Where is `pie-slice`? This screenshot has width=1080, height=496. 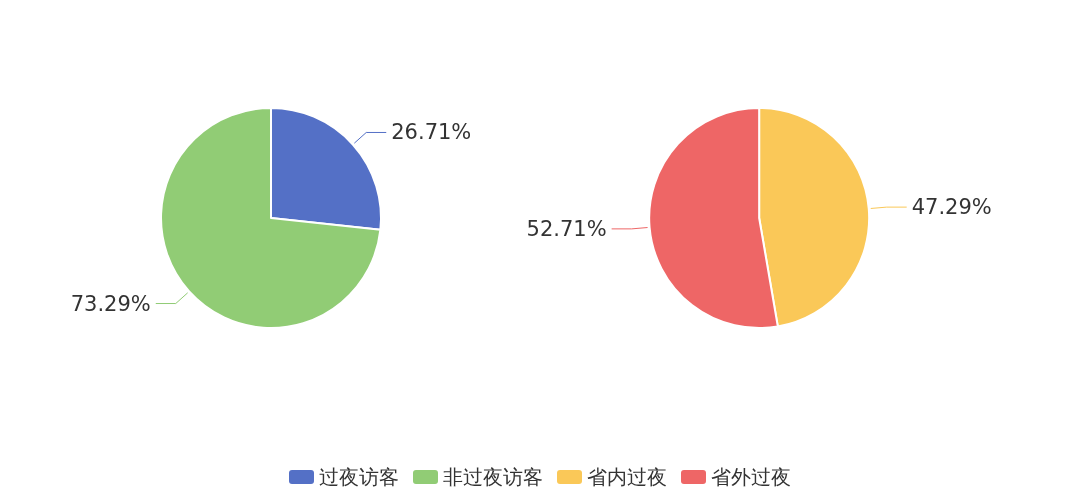 pie-slice is located at coordinates (271, 218).